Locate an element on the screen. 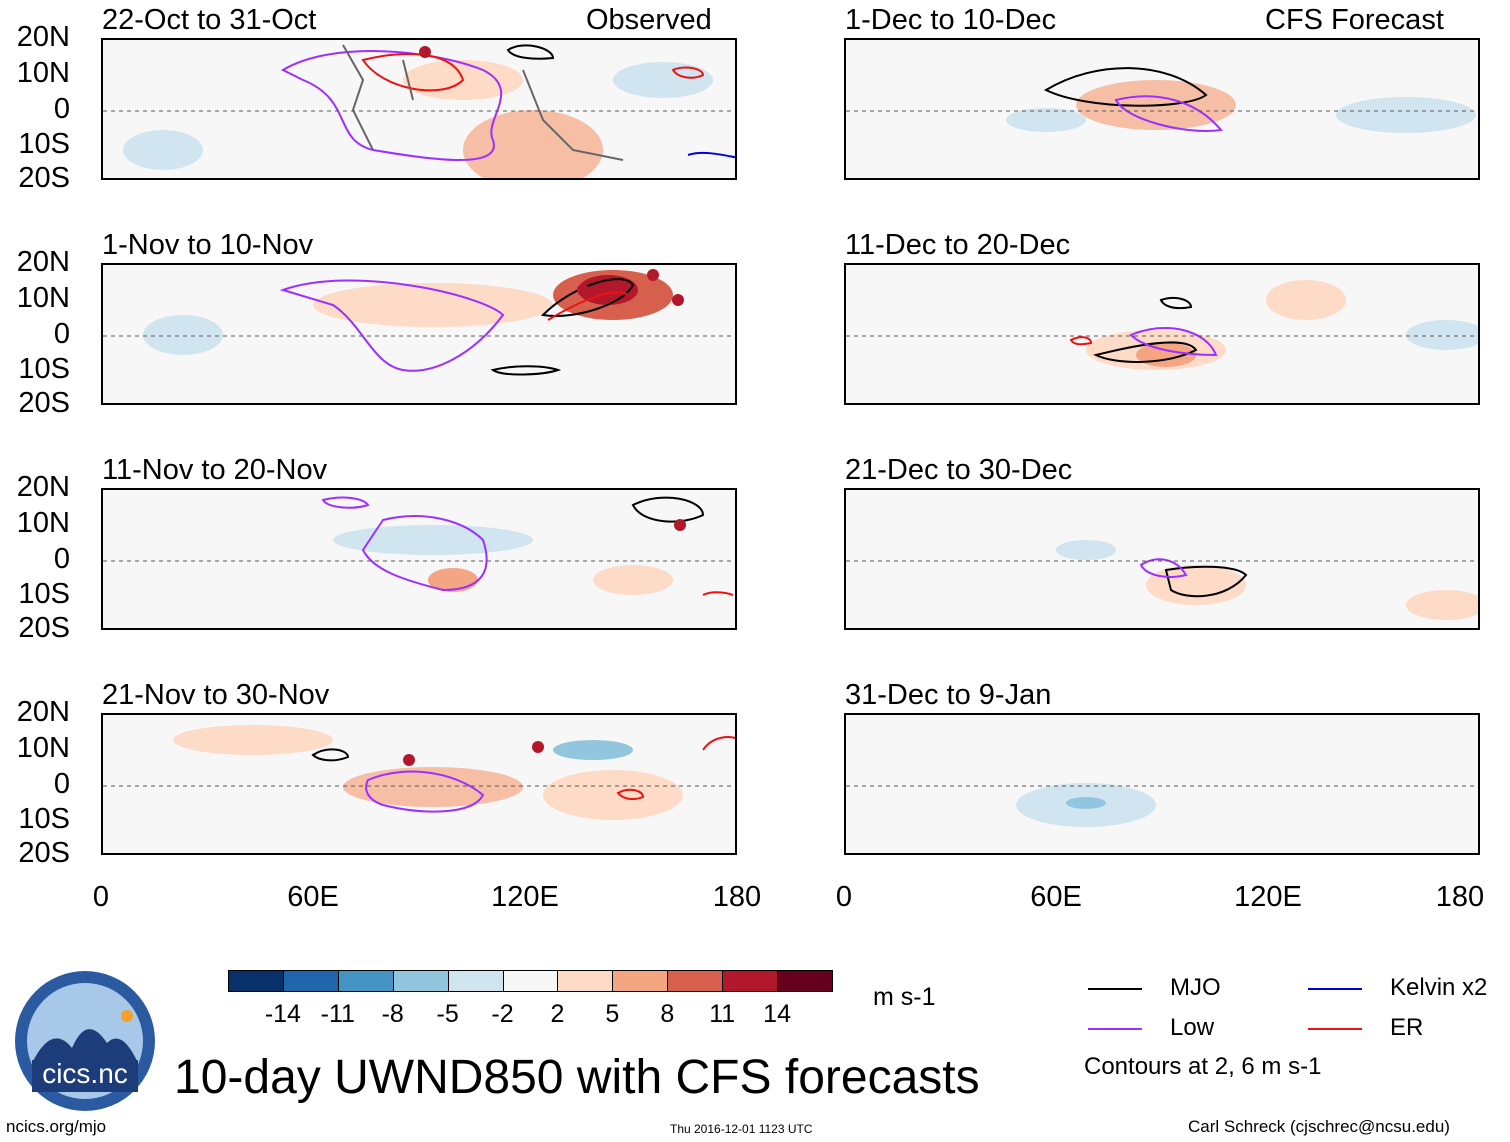  colorbar-tick-label: -5 is located at coordinates (447, 1014).